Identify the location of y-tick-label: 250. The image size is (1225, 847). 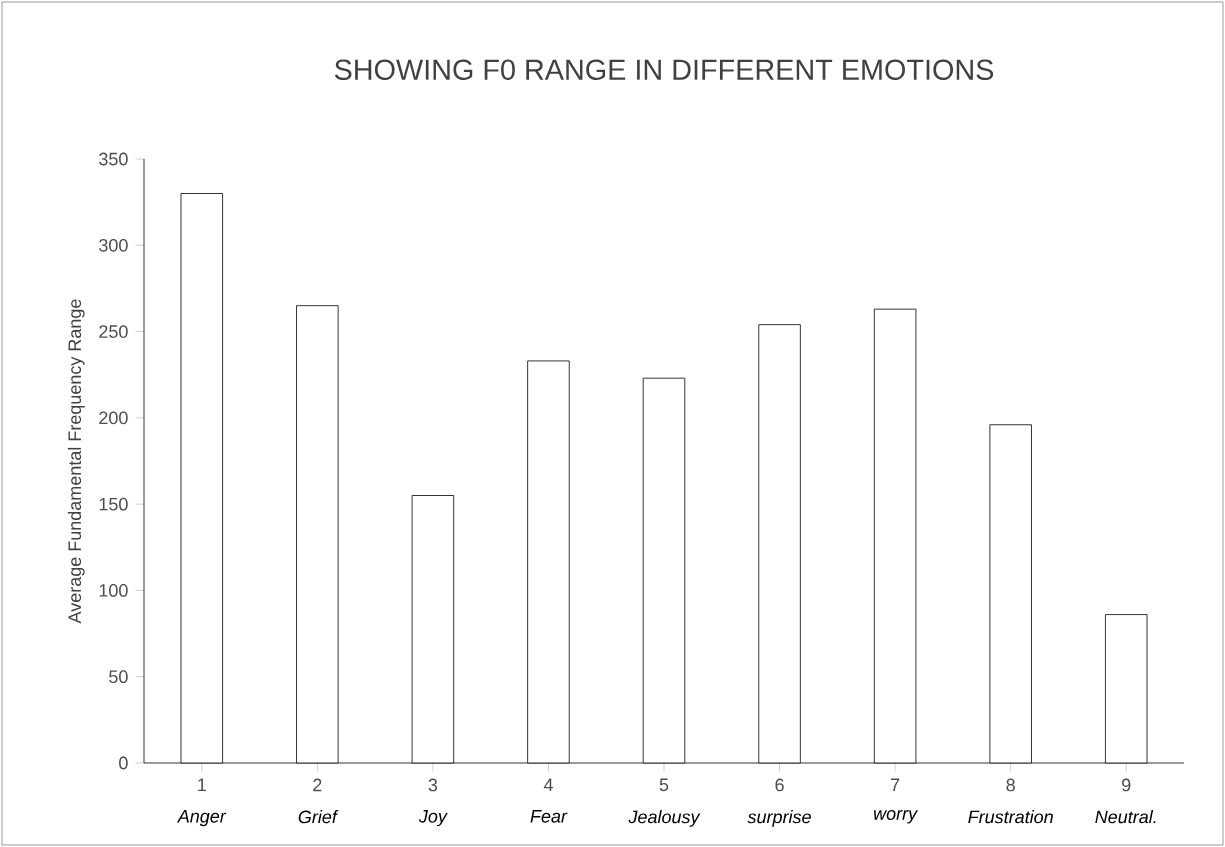
(113, 331).